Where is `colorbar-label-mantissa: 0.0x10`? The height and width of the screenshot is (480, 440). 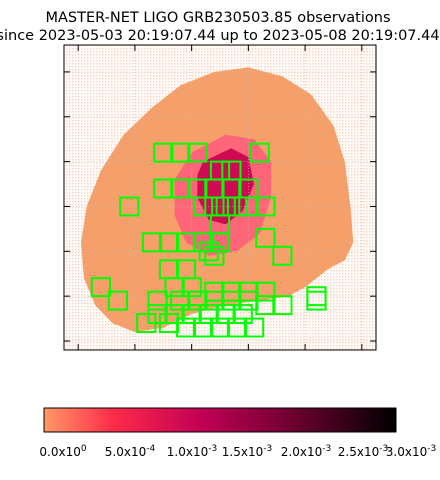
colorbar-label-mantissa: 0.0x10 is located at coordinates (59, 452).